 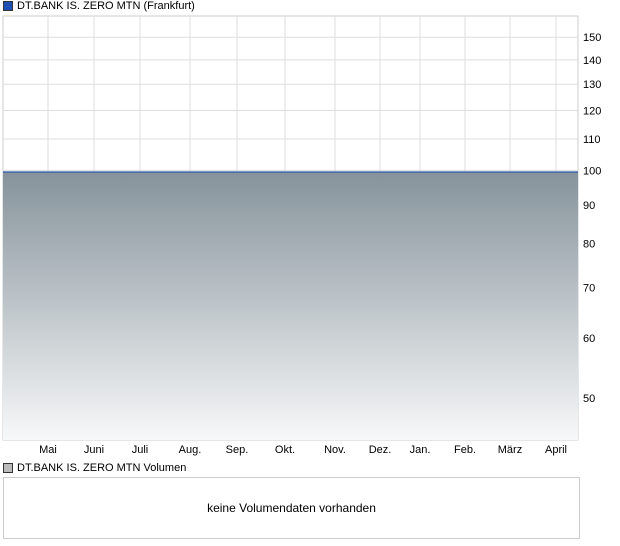 I want to click on volume-legend: DT.BANK IS. ZERO MTN Volumen, so click(x=94, y=468).